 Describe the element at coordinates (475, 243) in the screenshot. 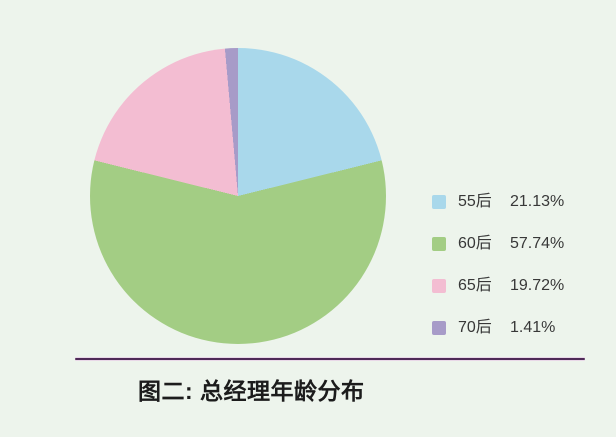

I see `legend-label: 60后` at that location.